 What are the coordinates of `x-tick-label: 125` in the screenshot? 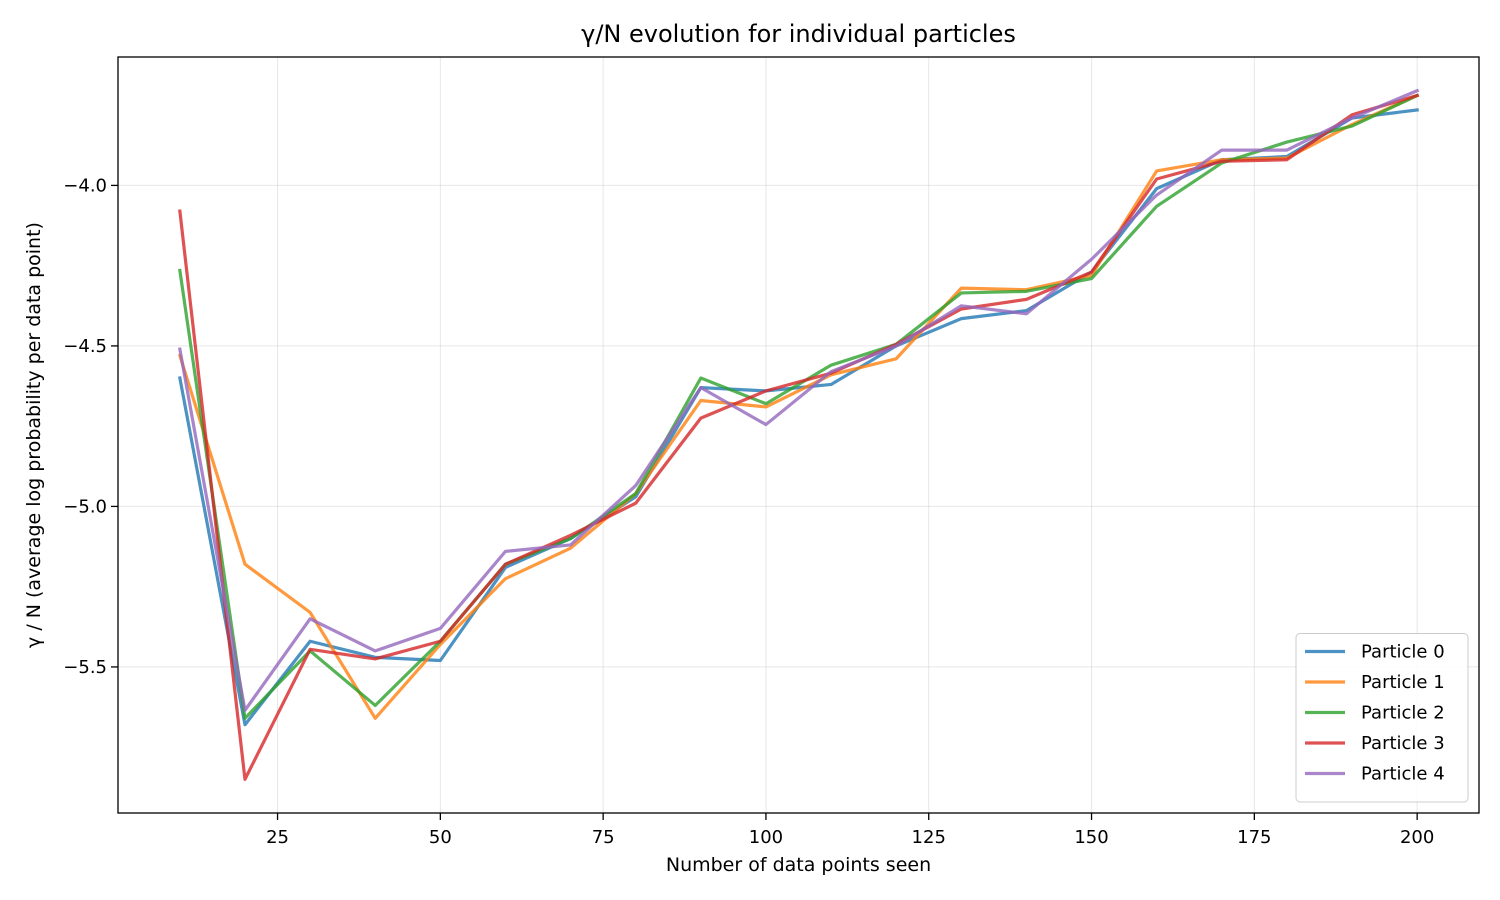 It's located at (929, 837).